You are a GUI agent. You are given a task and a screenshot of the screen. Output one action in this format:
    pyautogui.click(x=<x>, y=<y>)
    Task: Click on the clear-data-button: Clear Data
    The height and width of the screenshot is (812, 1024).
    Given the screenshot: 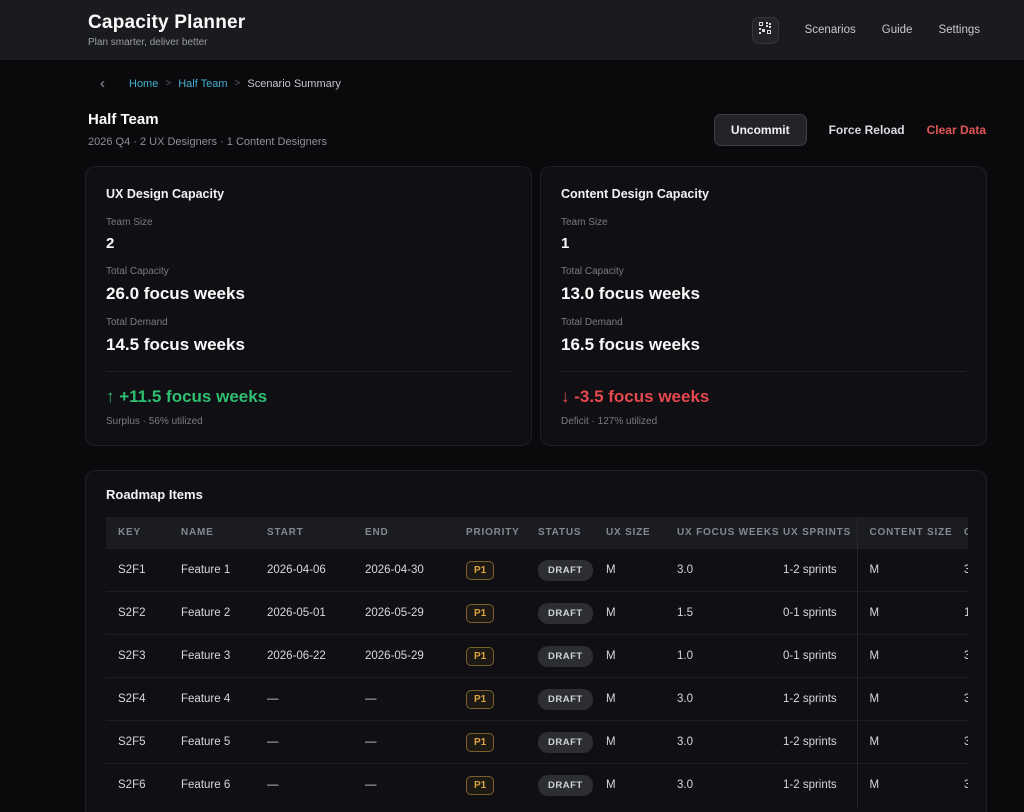 What is the action you would take?
    pyautogui.click(x=956, y=129)
    